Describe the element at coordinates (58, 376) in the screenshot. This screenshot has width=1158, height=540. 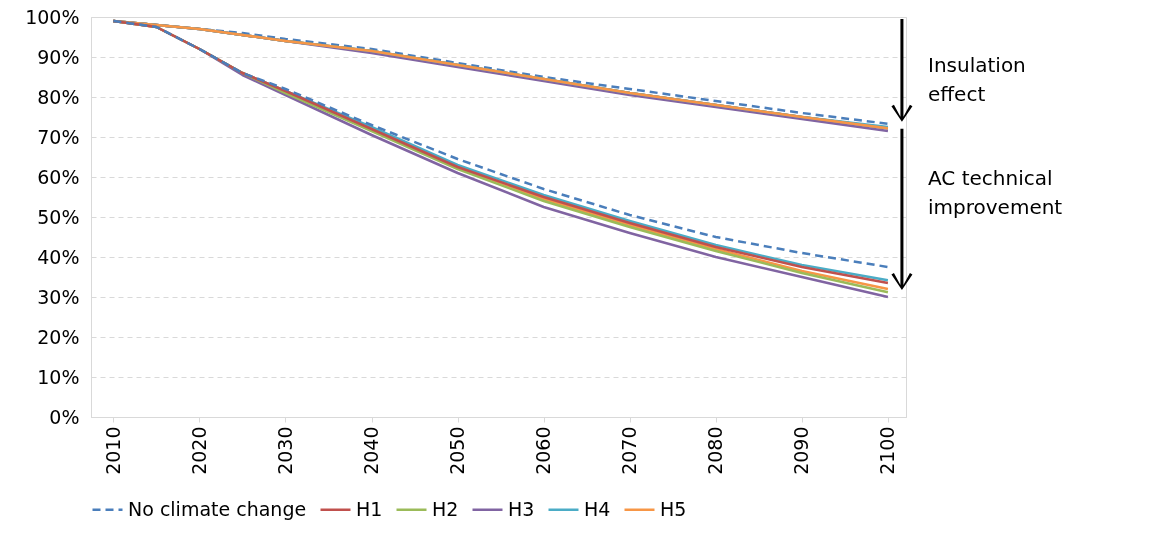
I see `y-tick-label: 10%` at that location.